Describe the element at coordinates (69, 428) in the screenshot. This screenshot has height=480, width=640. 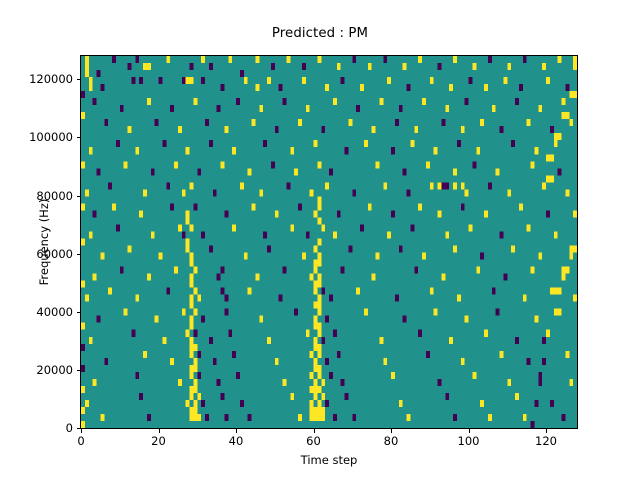
I see `y-tick-label: 0` at that location.